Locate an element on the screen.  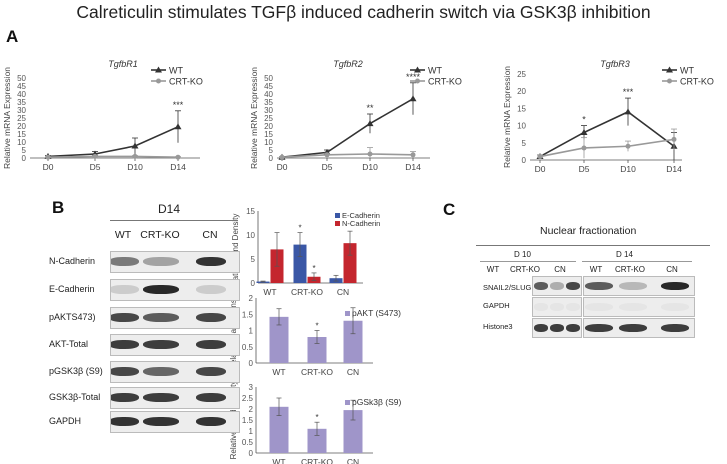
legend-marker is located at coordinates (158, 81).